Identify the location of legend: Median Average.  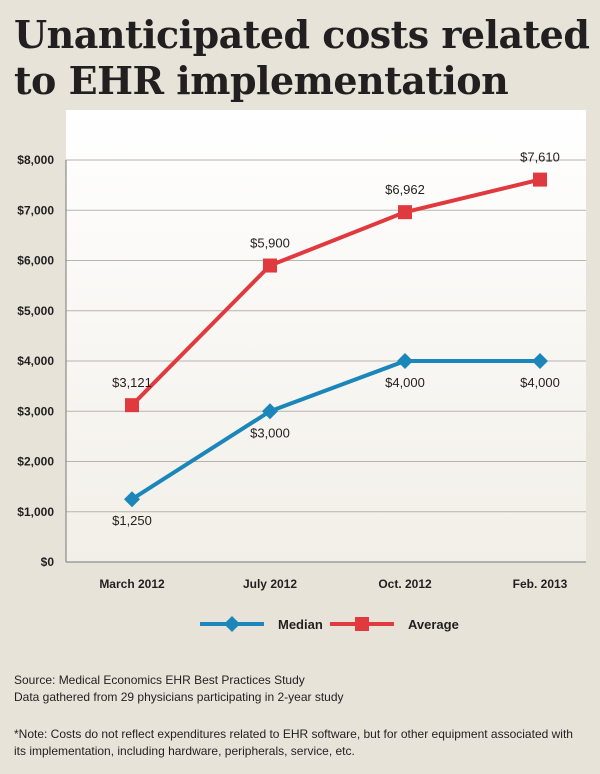
(329, 624).